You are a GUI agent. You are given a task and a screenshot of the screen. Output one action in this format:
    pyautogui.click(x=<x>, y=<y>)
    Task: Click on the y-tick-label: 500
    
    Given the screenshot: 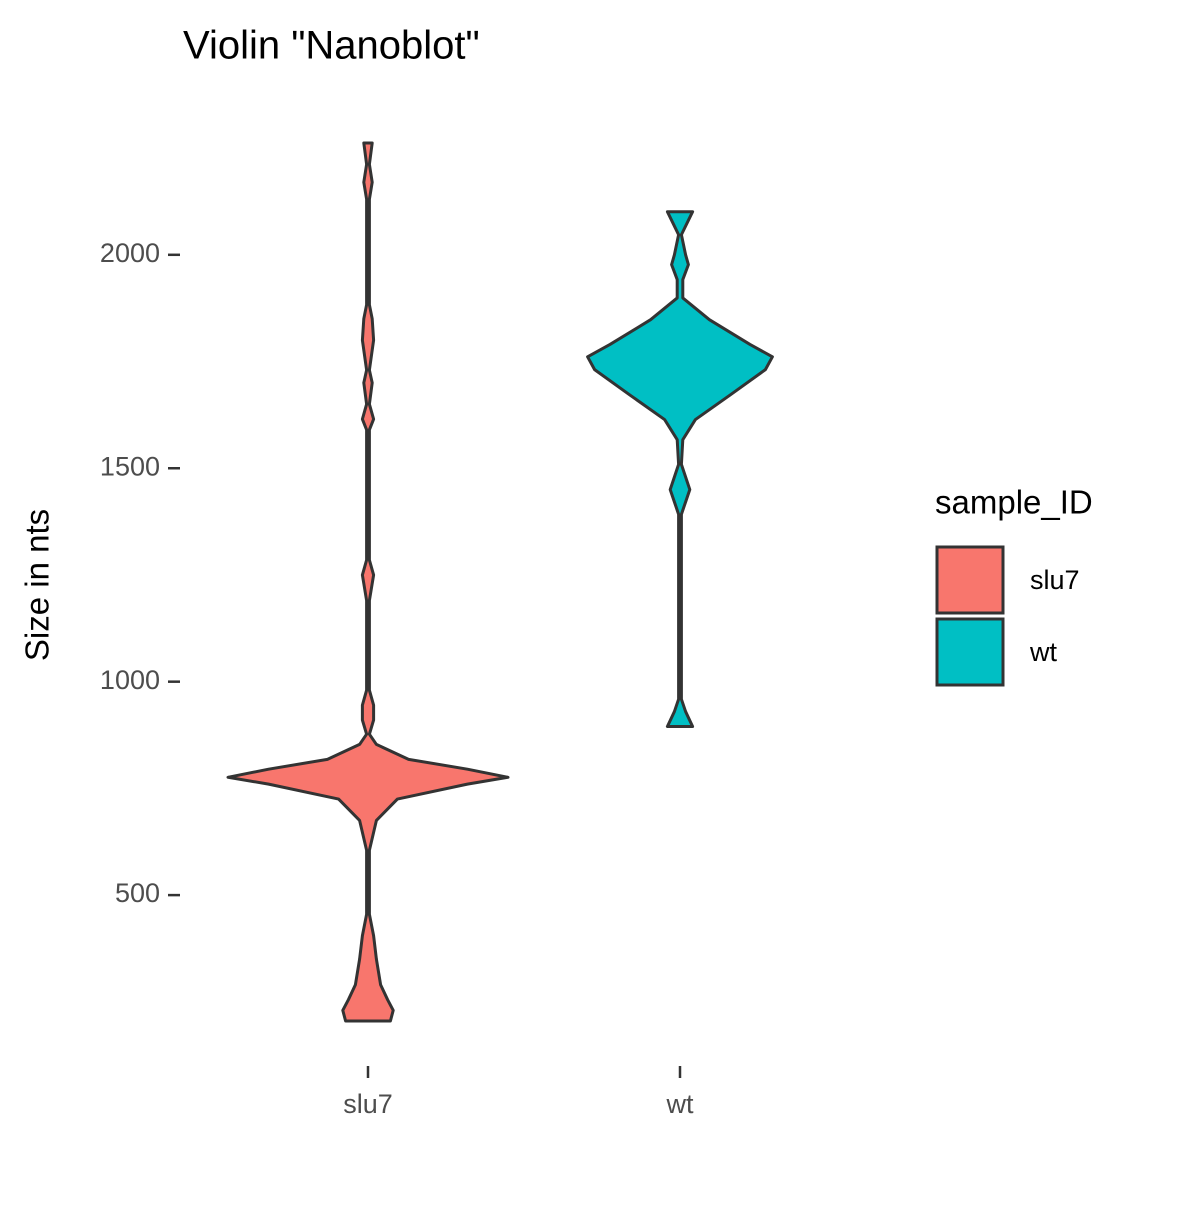 What is the action you would take?
    pyautogui.click(x=137, y=893)
    